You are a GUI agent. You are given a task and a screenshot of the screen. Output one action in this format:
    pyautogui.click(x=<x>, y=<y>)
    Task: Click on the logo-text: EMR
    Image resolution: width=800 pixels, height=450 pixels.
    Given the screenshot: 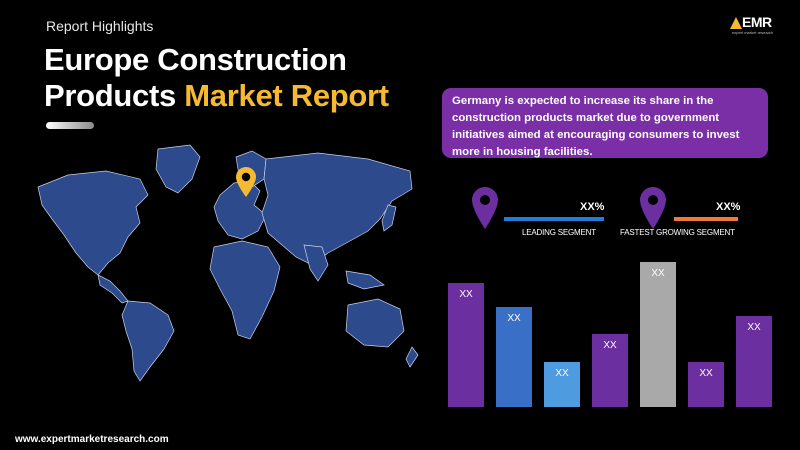 What is the action you would take?
    pyautogui.click(x=757, y=22)
    